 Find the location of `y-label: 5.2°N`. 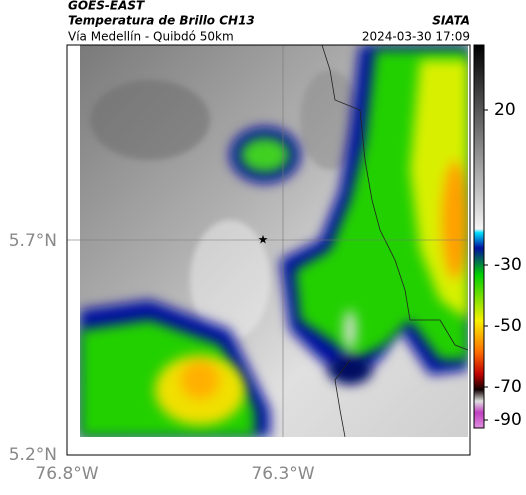

y-label: 5.2°N is located at coordinates (33, 455).